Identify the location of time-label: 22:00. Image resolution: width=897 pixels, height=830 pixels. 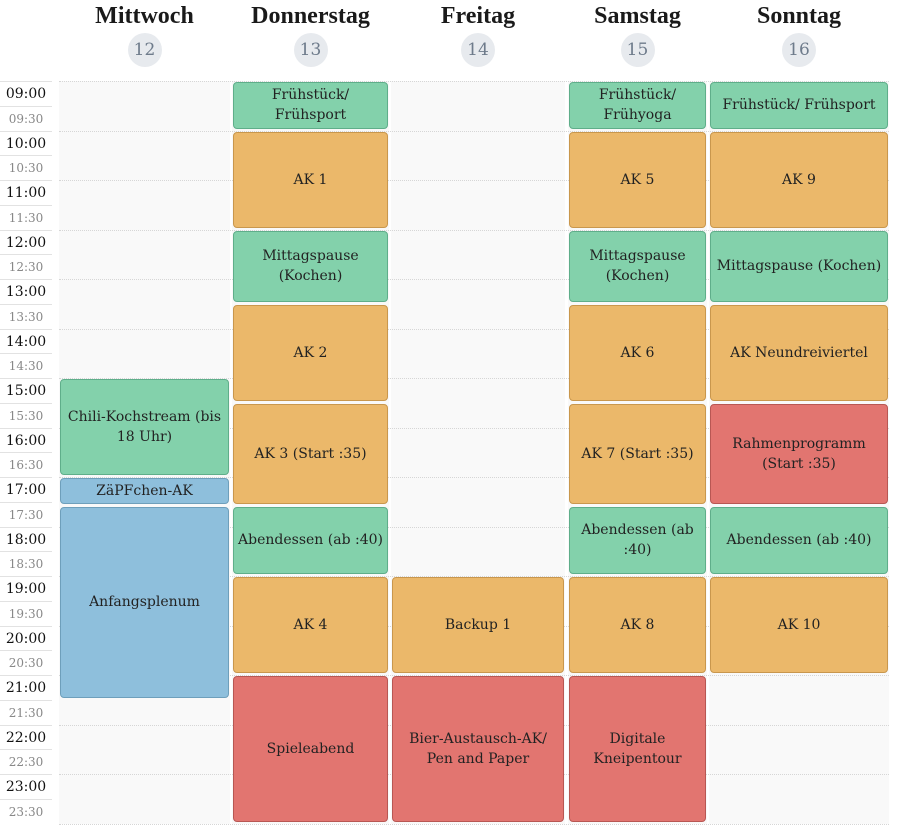
(26, 737).